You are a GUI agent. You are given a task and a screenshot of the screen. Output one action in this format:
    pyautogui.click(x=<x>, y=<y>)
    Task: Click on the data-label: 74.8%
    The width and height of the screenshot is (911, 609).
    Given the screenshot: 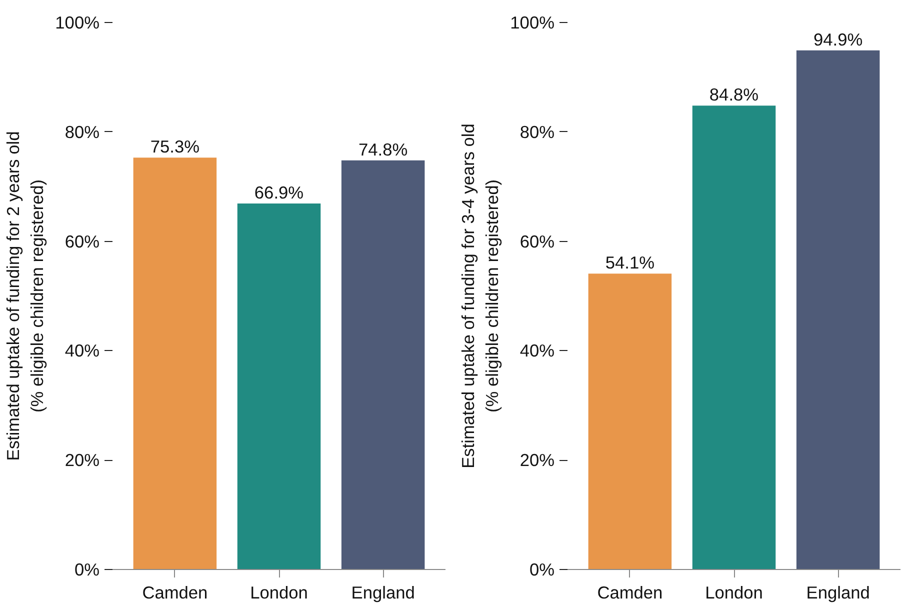 What is the action you would take?
    pyautogui.click(x=383, y=149)
    